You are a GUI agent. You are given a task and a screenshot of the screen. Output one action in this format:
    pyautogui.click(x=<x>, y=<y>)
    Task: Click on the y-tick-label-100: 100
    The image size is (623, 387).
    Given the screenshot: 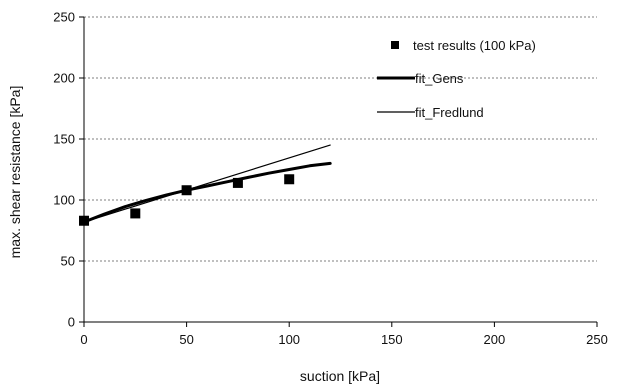 What is the action you would take?
    pyautogui.click(x=64, y=200)
    